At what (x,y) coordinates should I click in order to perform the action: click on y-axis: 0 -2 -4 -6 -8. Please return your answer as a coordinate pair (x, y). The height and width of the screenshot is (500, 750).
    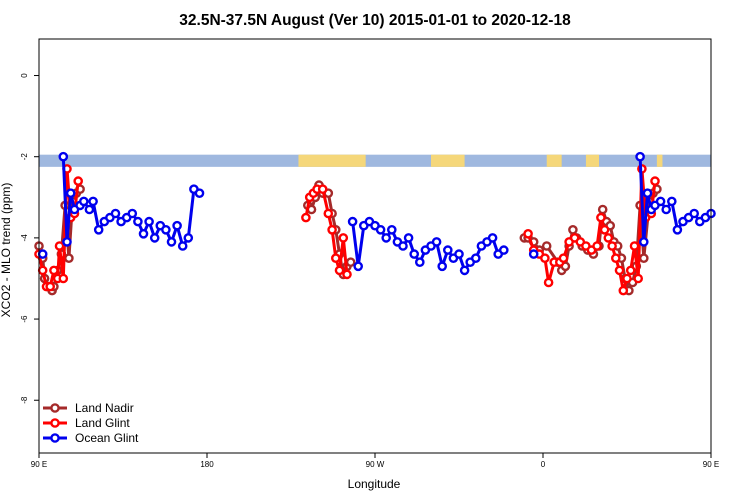
    Looking at the image, I should click on (29, 238).